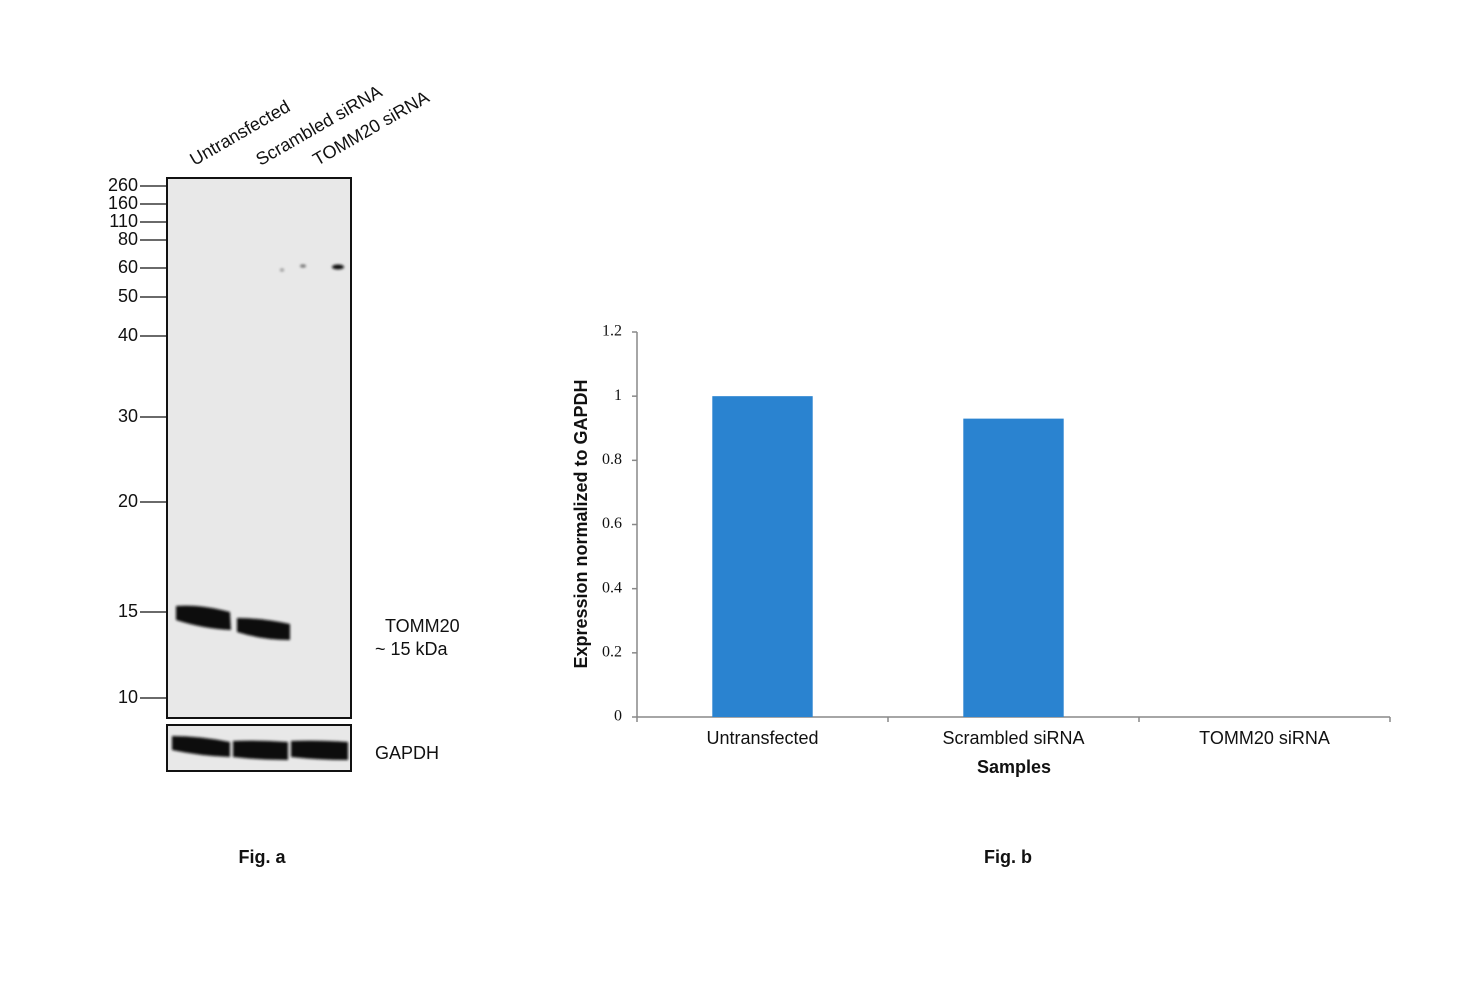  Describe the element at coordinates (612, 459) in the screenshot. I see `y-tick-label: 0.8` at that location.